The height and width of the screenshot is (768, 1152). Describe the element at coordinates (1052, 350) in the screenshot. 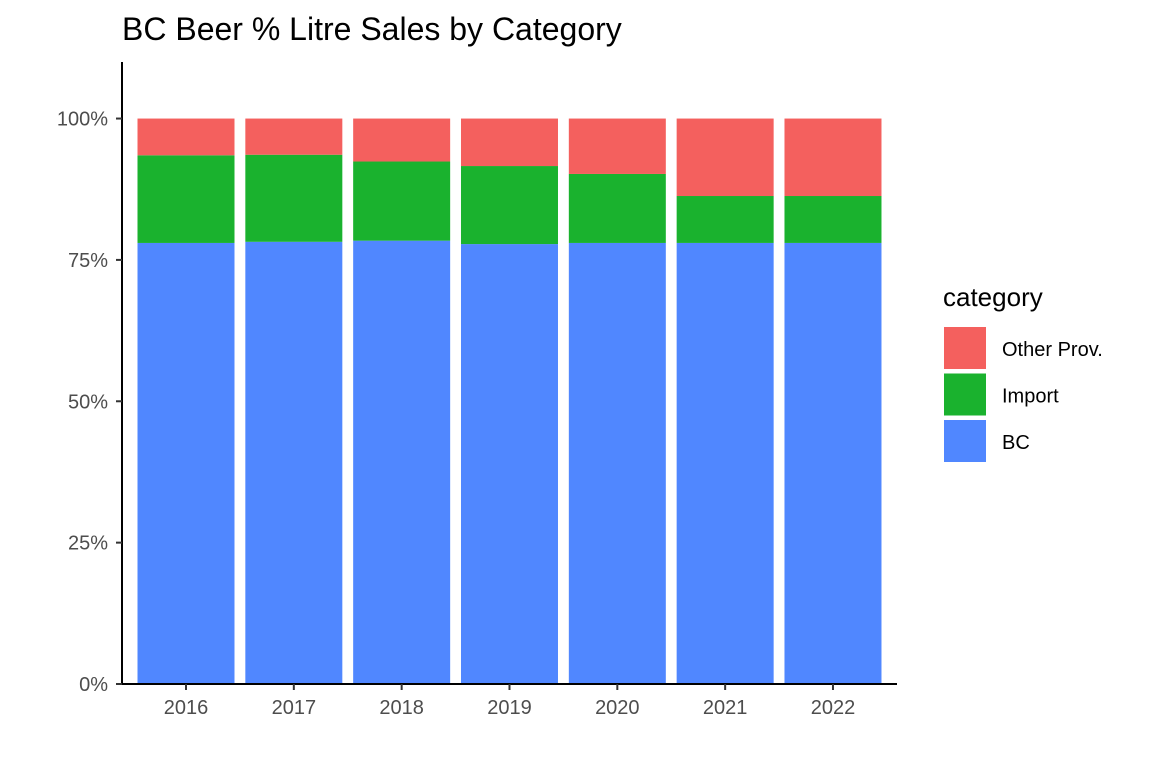

I see `legend-label: Other Prov.` at that location.